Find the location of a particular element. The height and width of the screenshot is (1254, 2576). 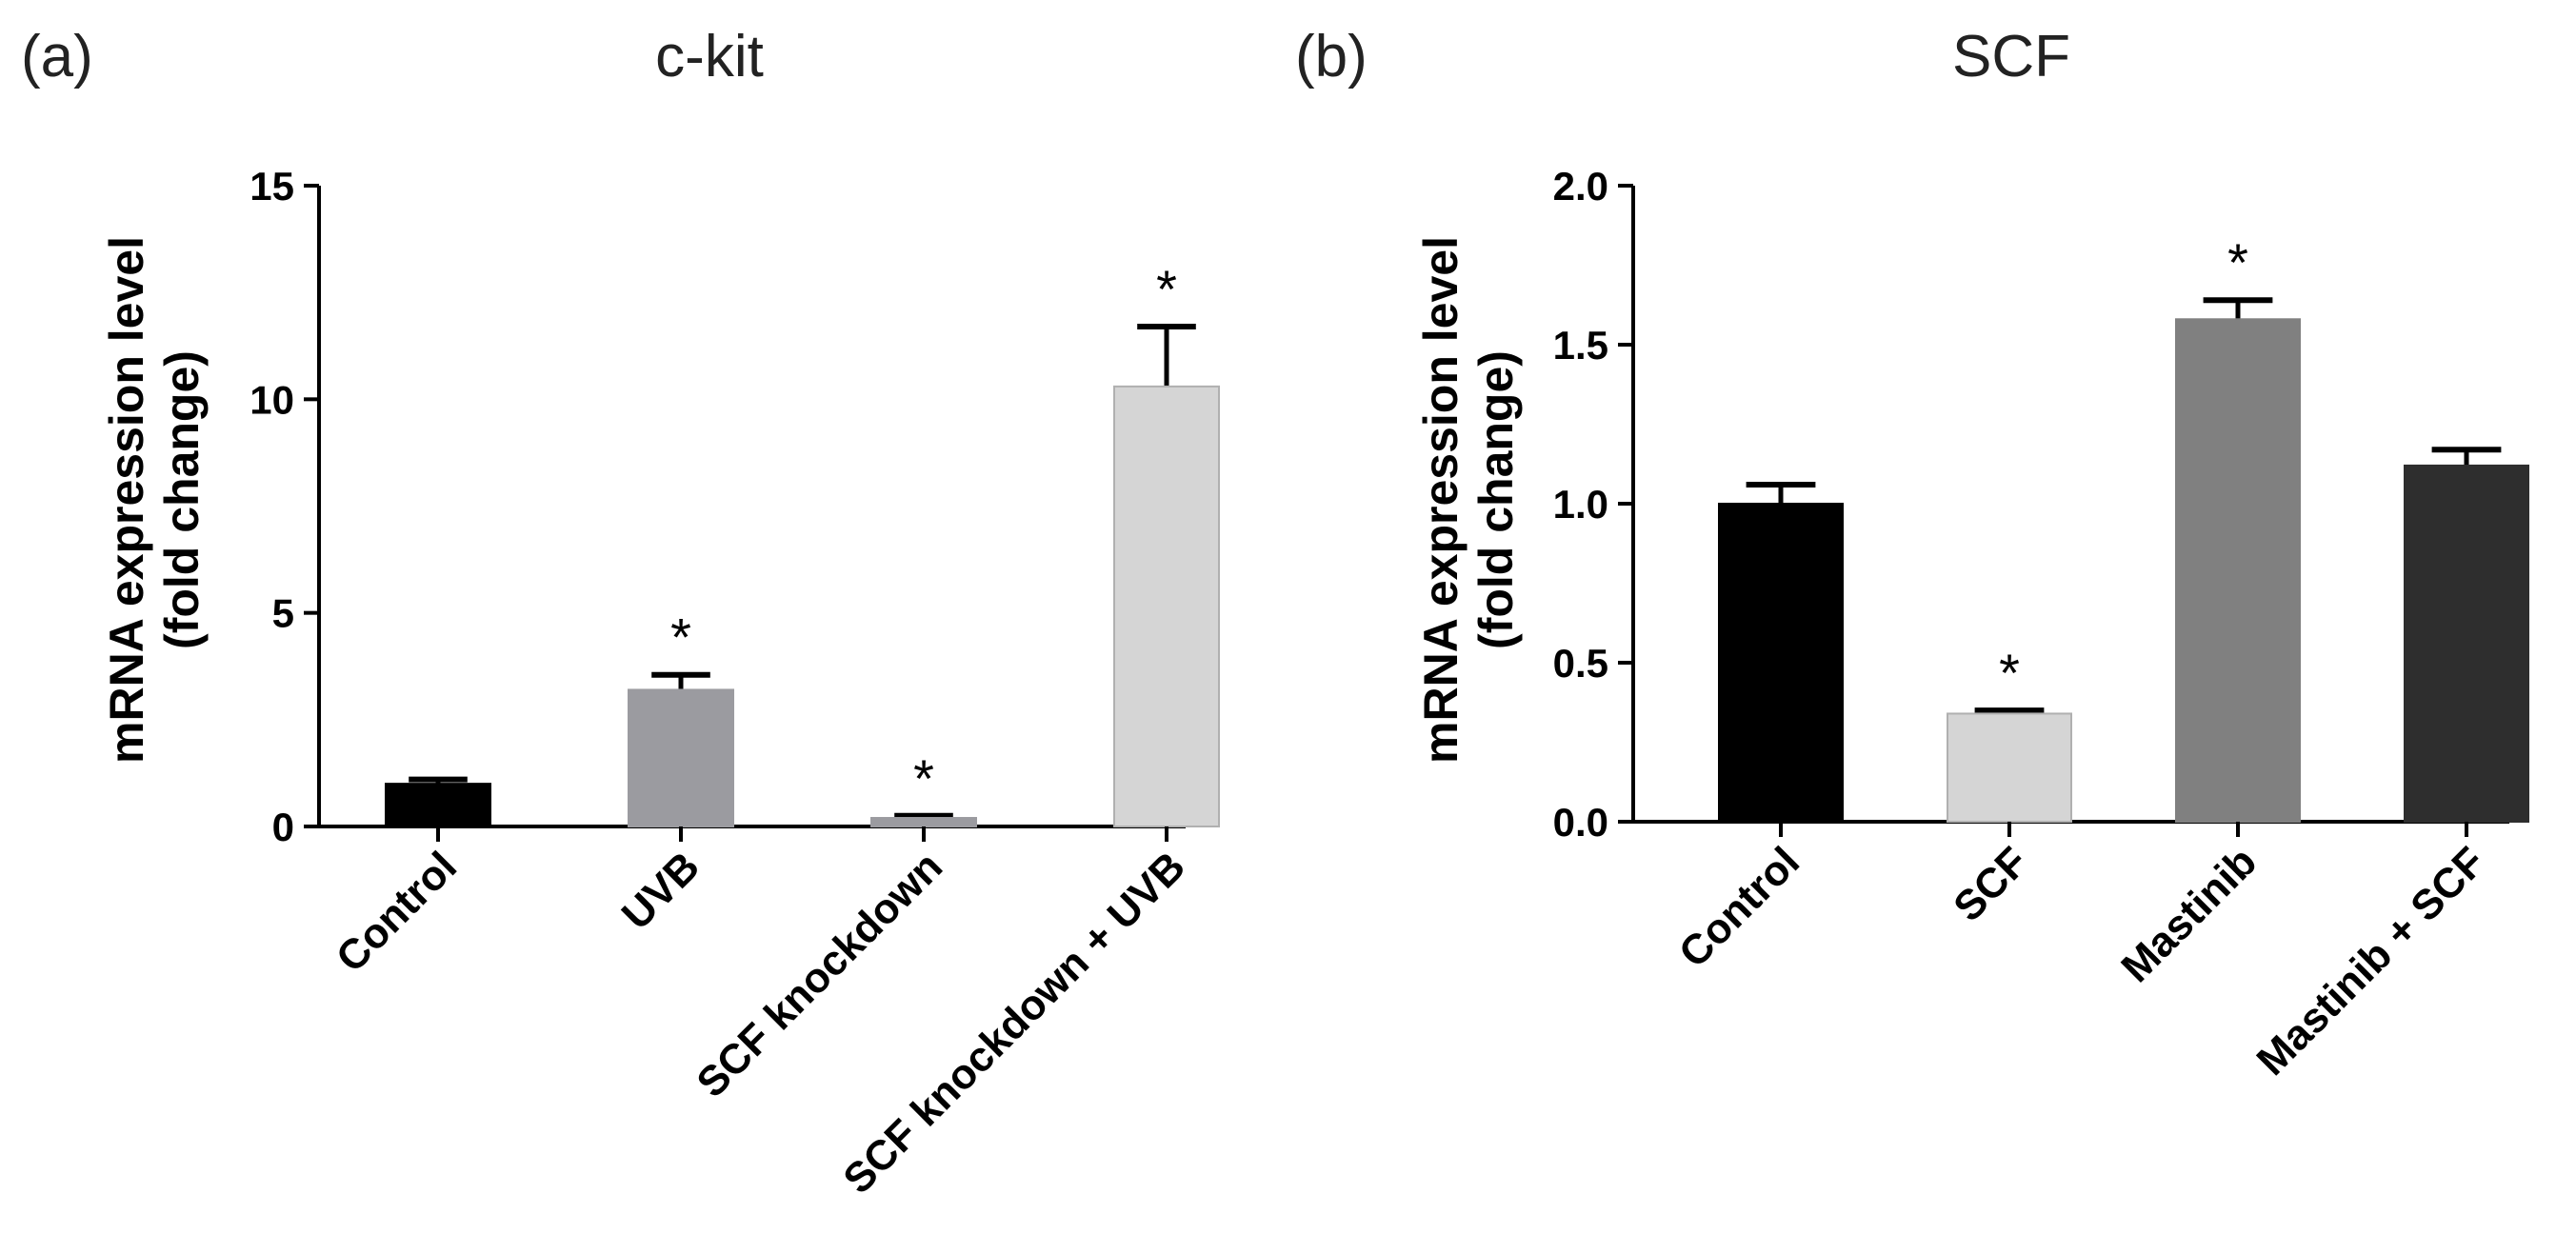

panel-b-y-tick-label: 0.5 is located at coordinates (1580, 664).